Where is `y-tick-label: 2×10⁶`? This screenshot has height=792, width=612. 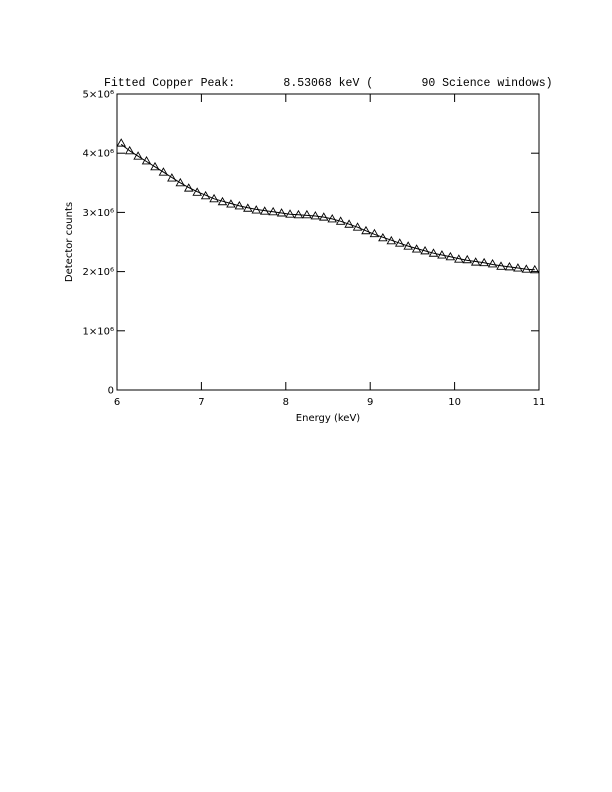 y-tick-label: 2×10⁶ is located at coordinates (98, 272).